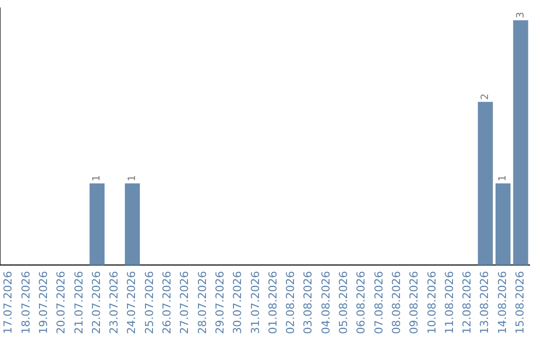 This screenshot has width=540, height=340. I want to click on x-tick-label: 05.08.2026, so click(343, 302).